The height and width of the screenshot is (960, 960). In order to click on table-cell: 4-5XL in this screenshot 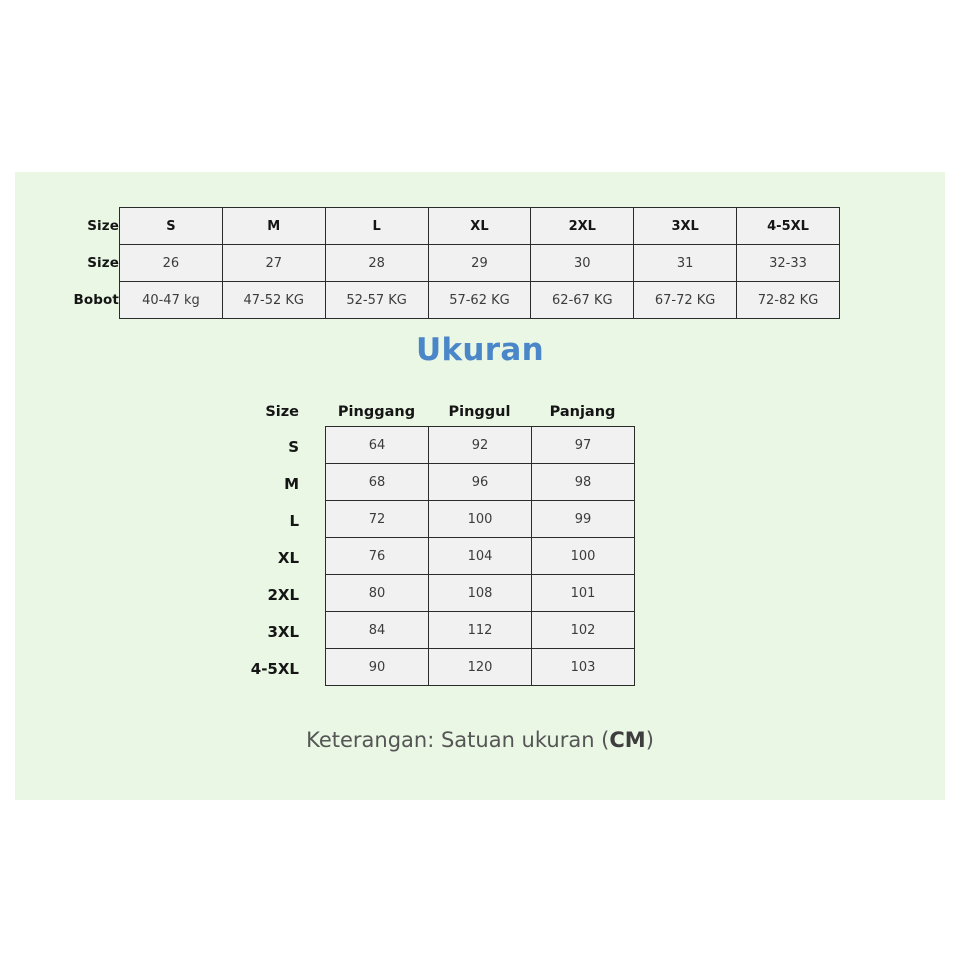, I will do `click(788, 226)`.